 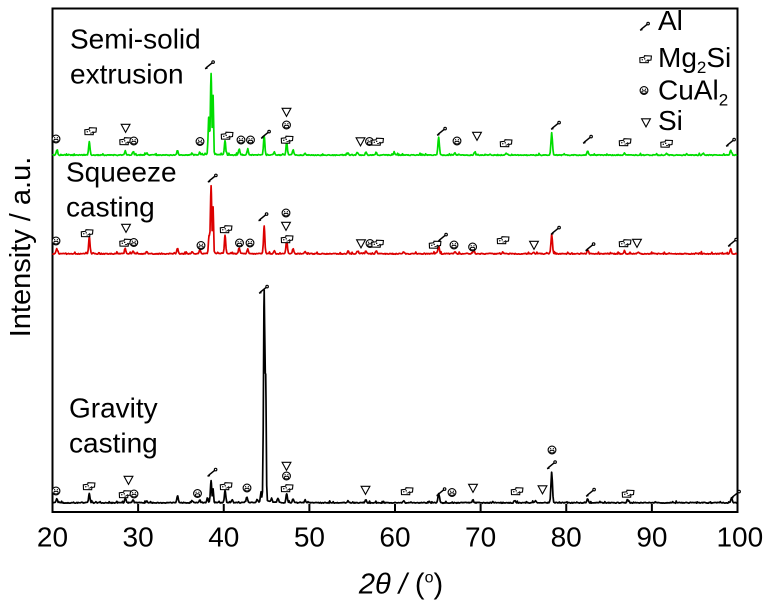 What do you see at coordinates (113, 408) in the screenshot?
I see `svg-text: Gravity` at bounding box center [113, 408].